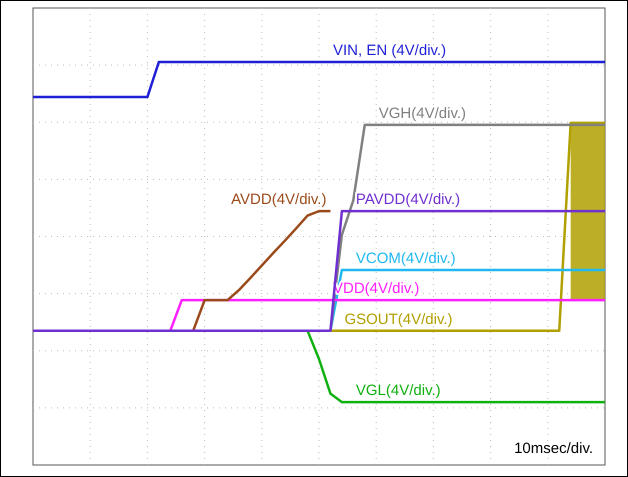  What do you see at coordinates (389, 50) in the screenshot?
I see `series-label: VIN, EN (4V/div.)` at bounding box center [389, 50].